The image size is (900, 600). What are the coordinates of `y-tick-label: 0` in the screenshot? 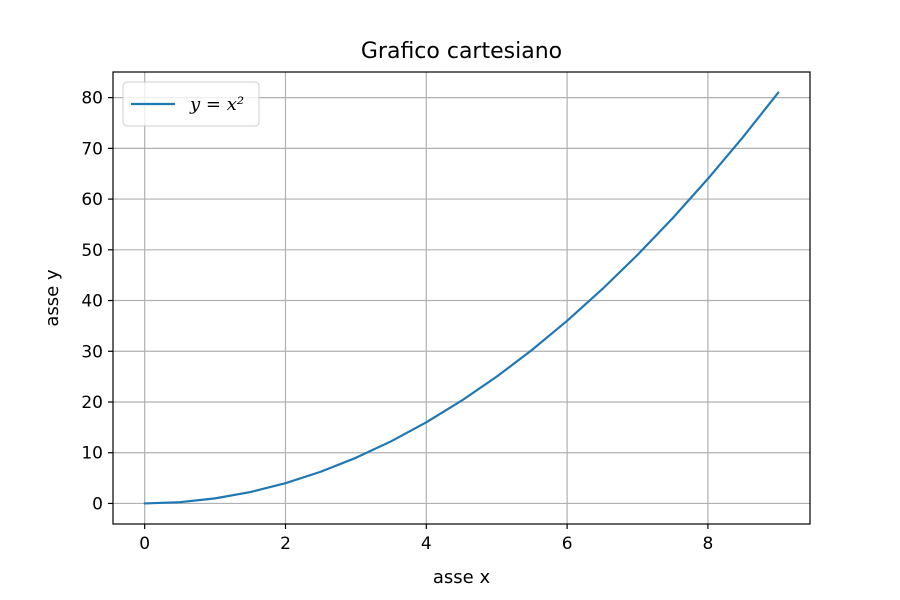 It's located at (97, 504).